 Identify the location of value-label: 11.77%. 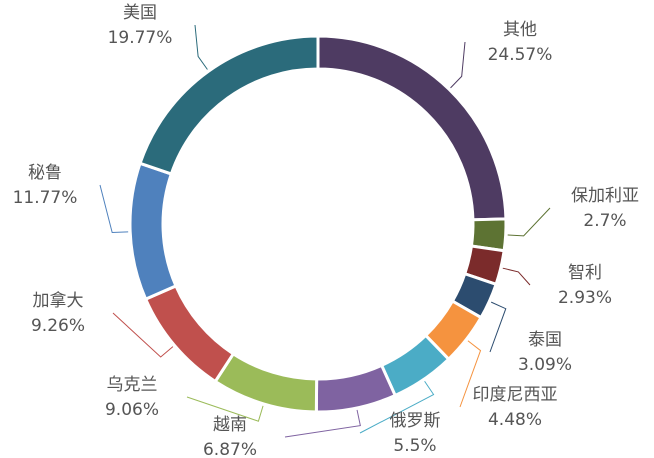
(45, 198).